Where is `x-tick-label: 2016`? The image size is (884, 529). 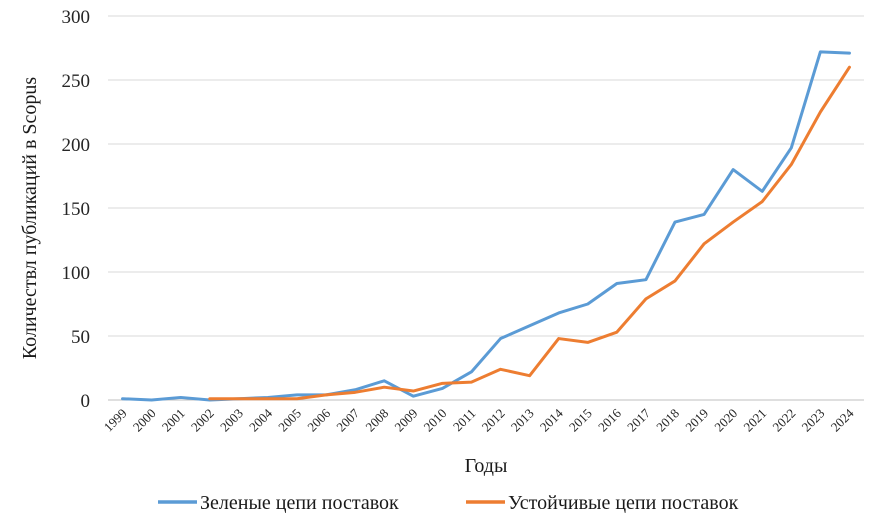
x-tick-label: 2016 is located at coordinates (609, 419).